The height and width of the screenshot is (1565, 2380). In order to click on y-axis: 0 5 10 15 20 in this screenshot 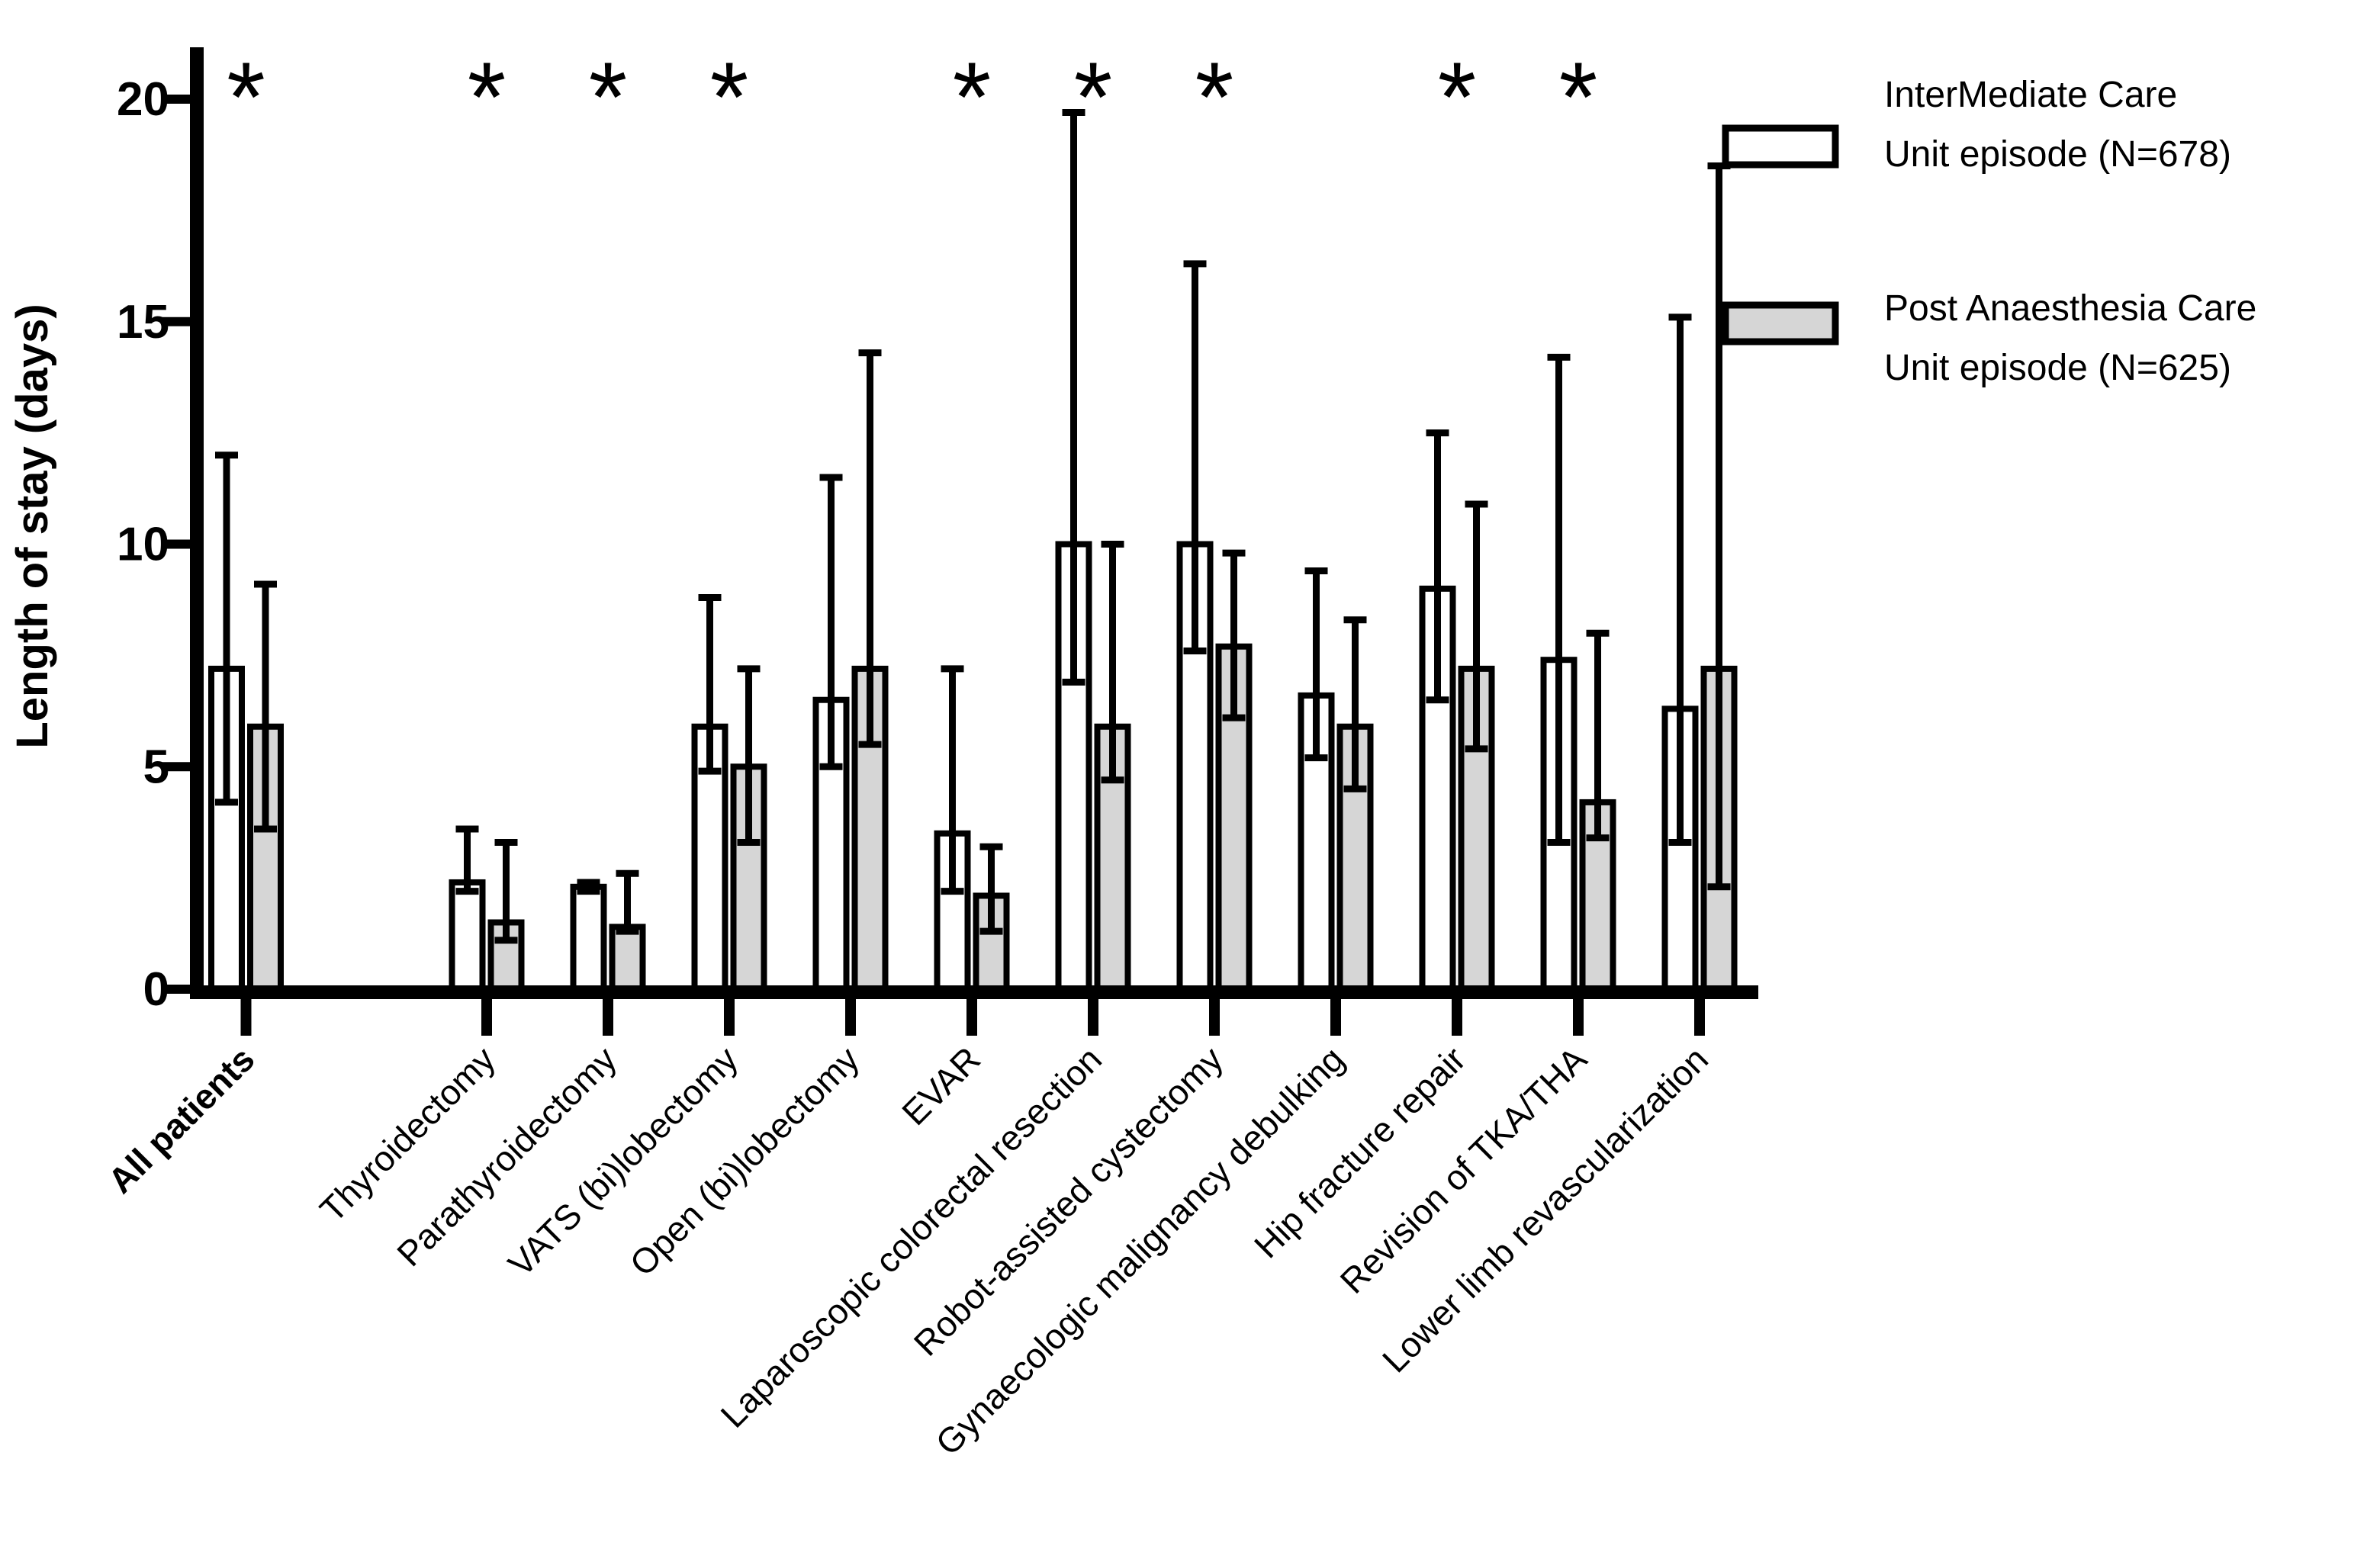, I will do `click(160, 531)`.